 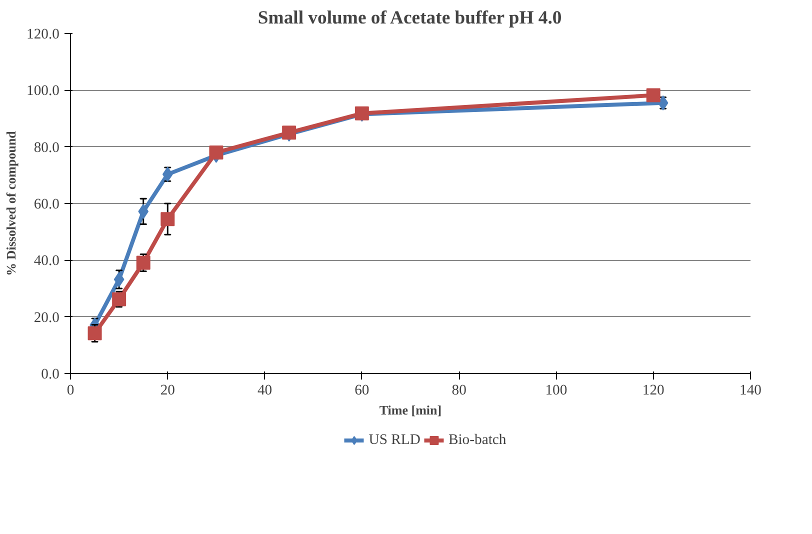 I want to click on y-tick-label: 20.0, so click(x=47, y=318).